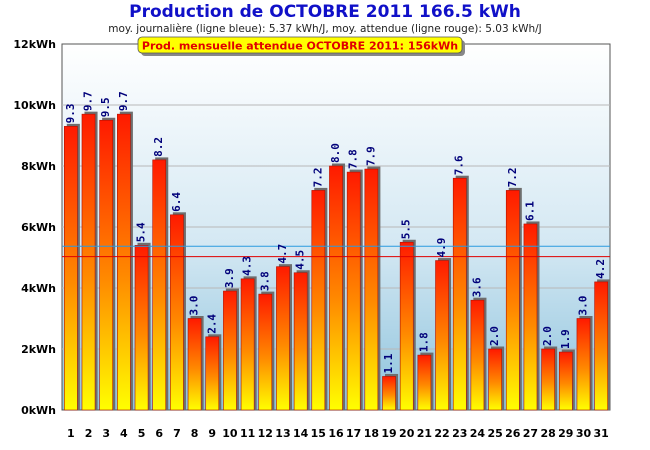  Describe the element at coordinates (38, 227) in the screenshot. I see `y-tick-label: 6kWh` at that location.